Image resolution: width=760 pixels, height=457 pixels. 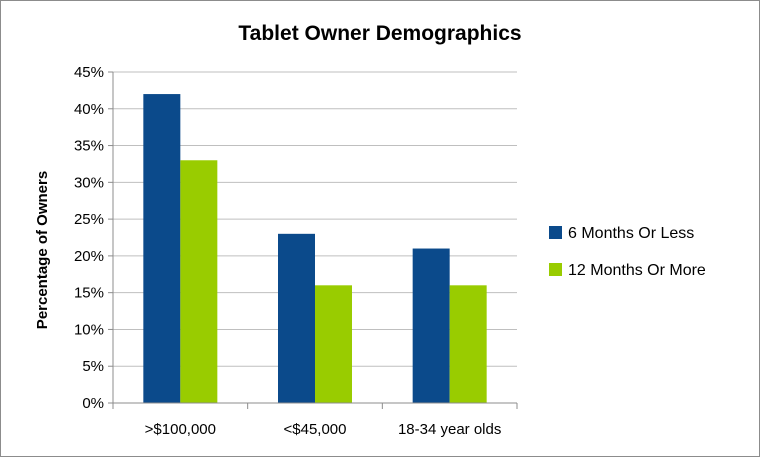 I want to click on legend: 6 Months Or Less 12 Months Or More, so click(x=627, y=252).